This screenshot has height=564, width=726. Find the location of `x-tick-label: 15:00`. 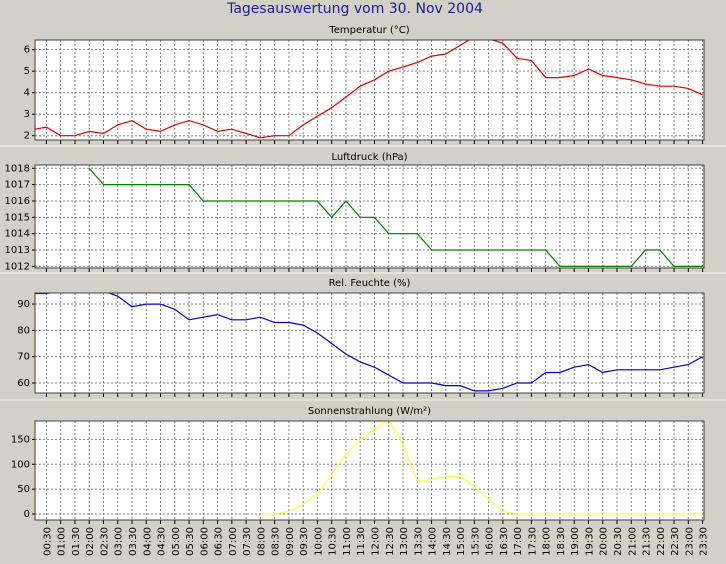

x-tick-label: 15:00 is located at coordinates (461, 541).